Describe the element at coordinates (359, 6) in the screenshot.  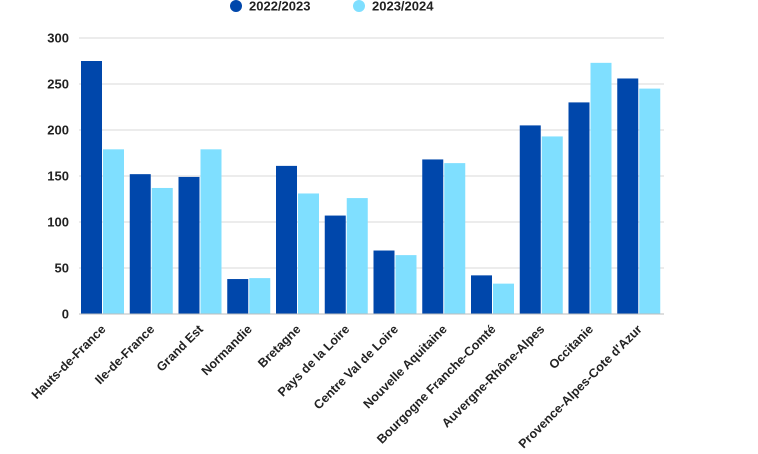
I see `legend-marker-2023-2024` at that location.